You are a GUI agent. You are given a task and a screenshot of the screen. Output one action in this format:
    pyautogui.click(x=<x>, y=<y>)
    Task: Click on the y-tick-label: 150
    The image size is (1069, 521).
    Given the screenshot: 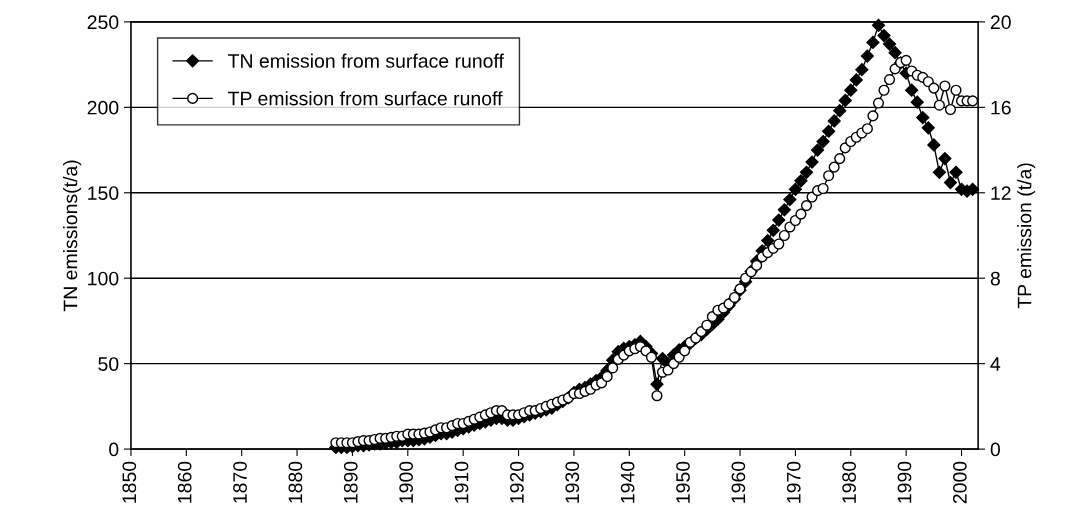 What is the action you would take?
    pyautogui.click(x=103, y=193)
    